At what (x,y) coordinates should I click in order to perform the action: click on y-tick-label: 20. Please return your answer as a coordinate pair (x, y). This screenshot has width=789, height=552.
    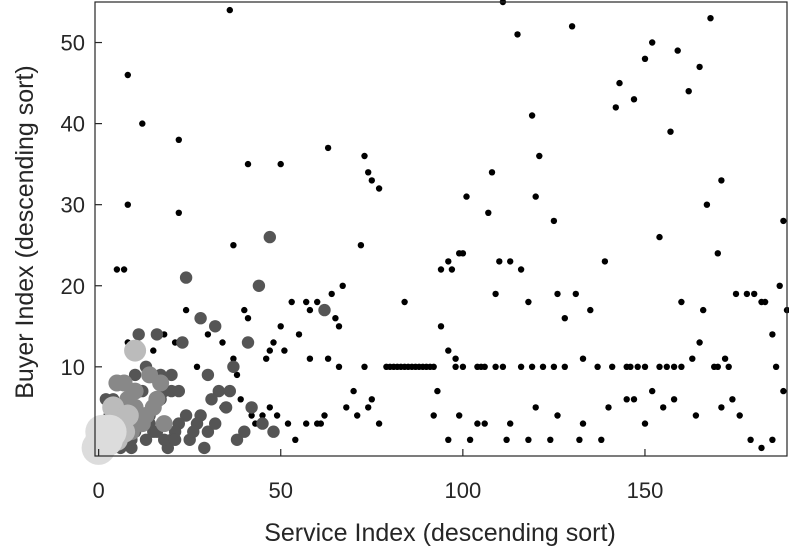
    Looking at the image, I should click on (73, 286).